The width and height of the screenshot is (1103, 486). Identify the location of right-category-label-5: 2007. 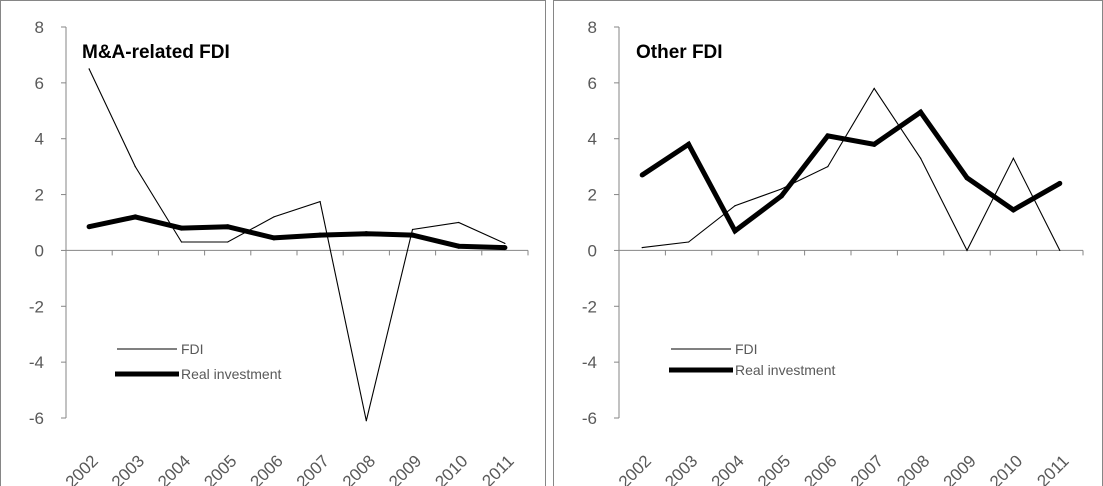
(867, 468).